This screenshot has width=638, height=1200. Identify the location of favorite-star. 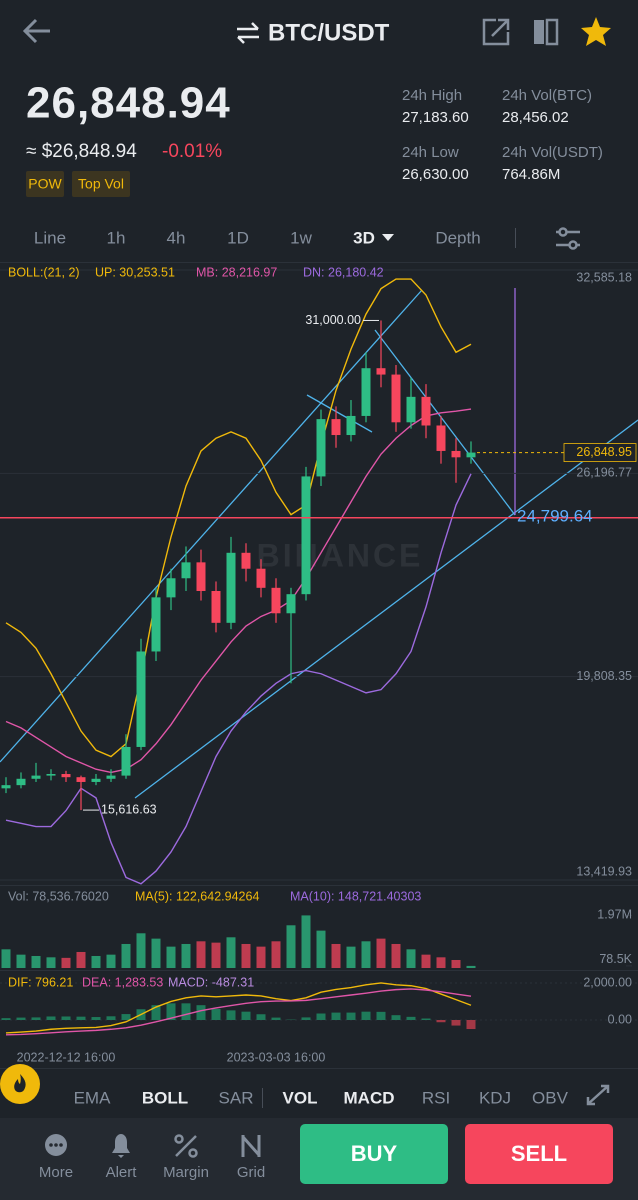
(596, 31).